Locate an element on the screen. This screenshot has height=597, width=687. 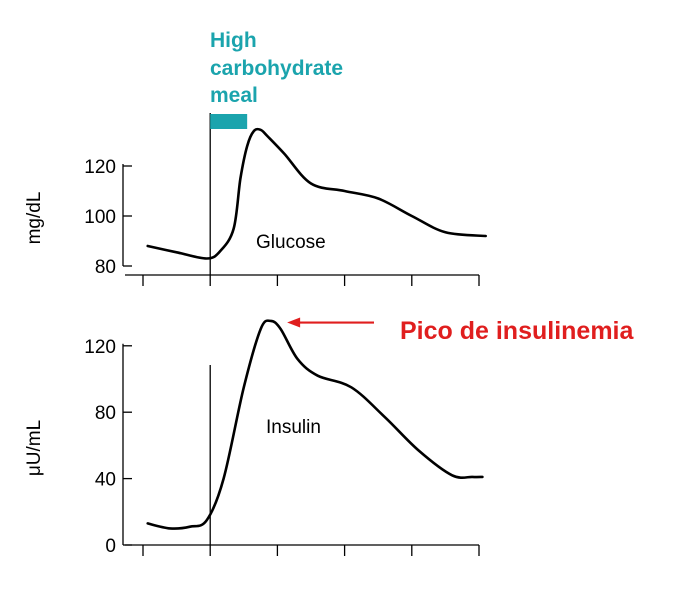
insulin-ytick-label-3: 120 is located at coordinates (100, 347).